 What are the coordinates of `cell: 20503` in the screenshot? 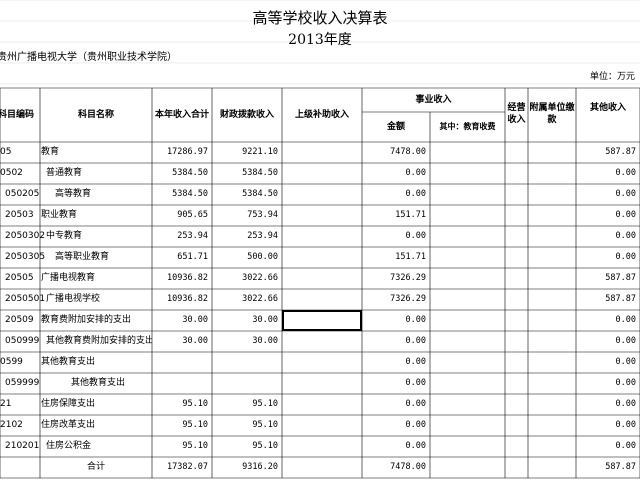 It's located at (19, 215).